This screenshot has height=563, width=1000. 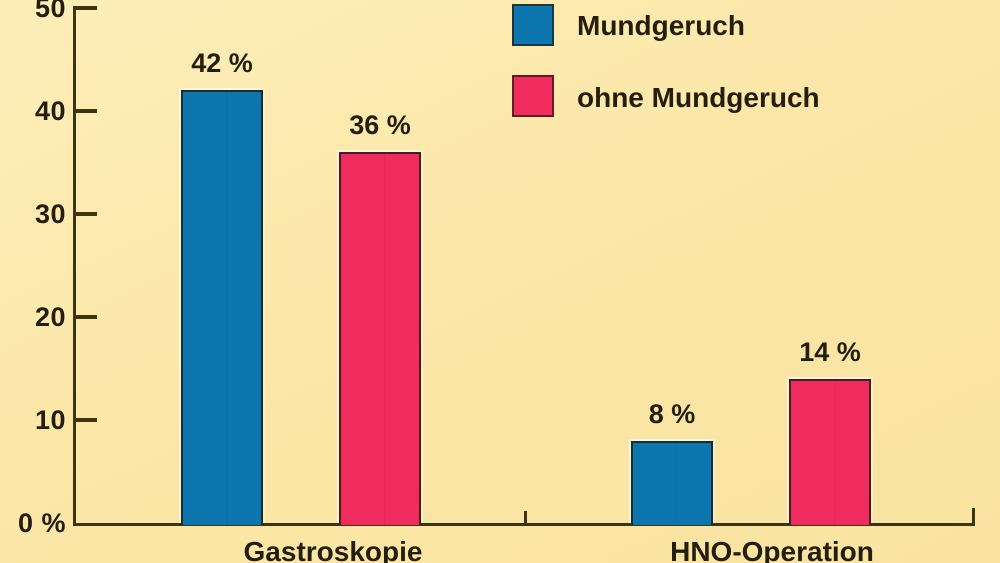 What do you see at coordinates (533, 25) in the screenshot?
I see `legend-swatch-mundgeruch` at bounding box center [533, 25].